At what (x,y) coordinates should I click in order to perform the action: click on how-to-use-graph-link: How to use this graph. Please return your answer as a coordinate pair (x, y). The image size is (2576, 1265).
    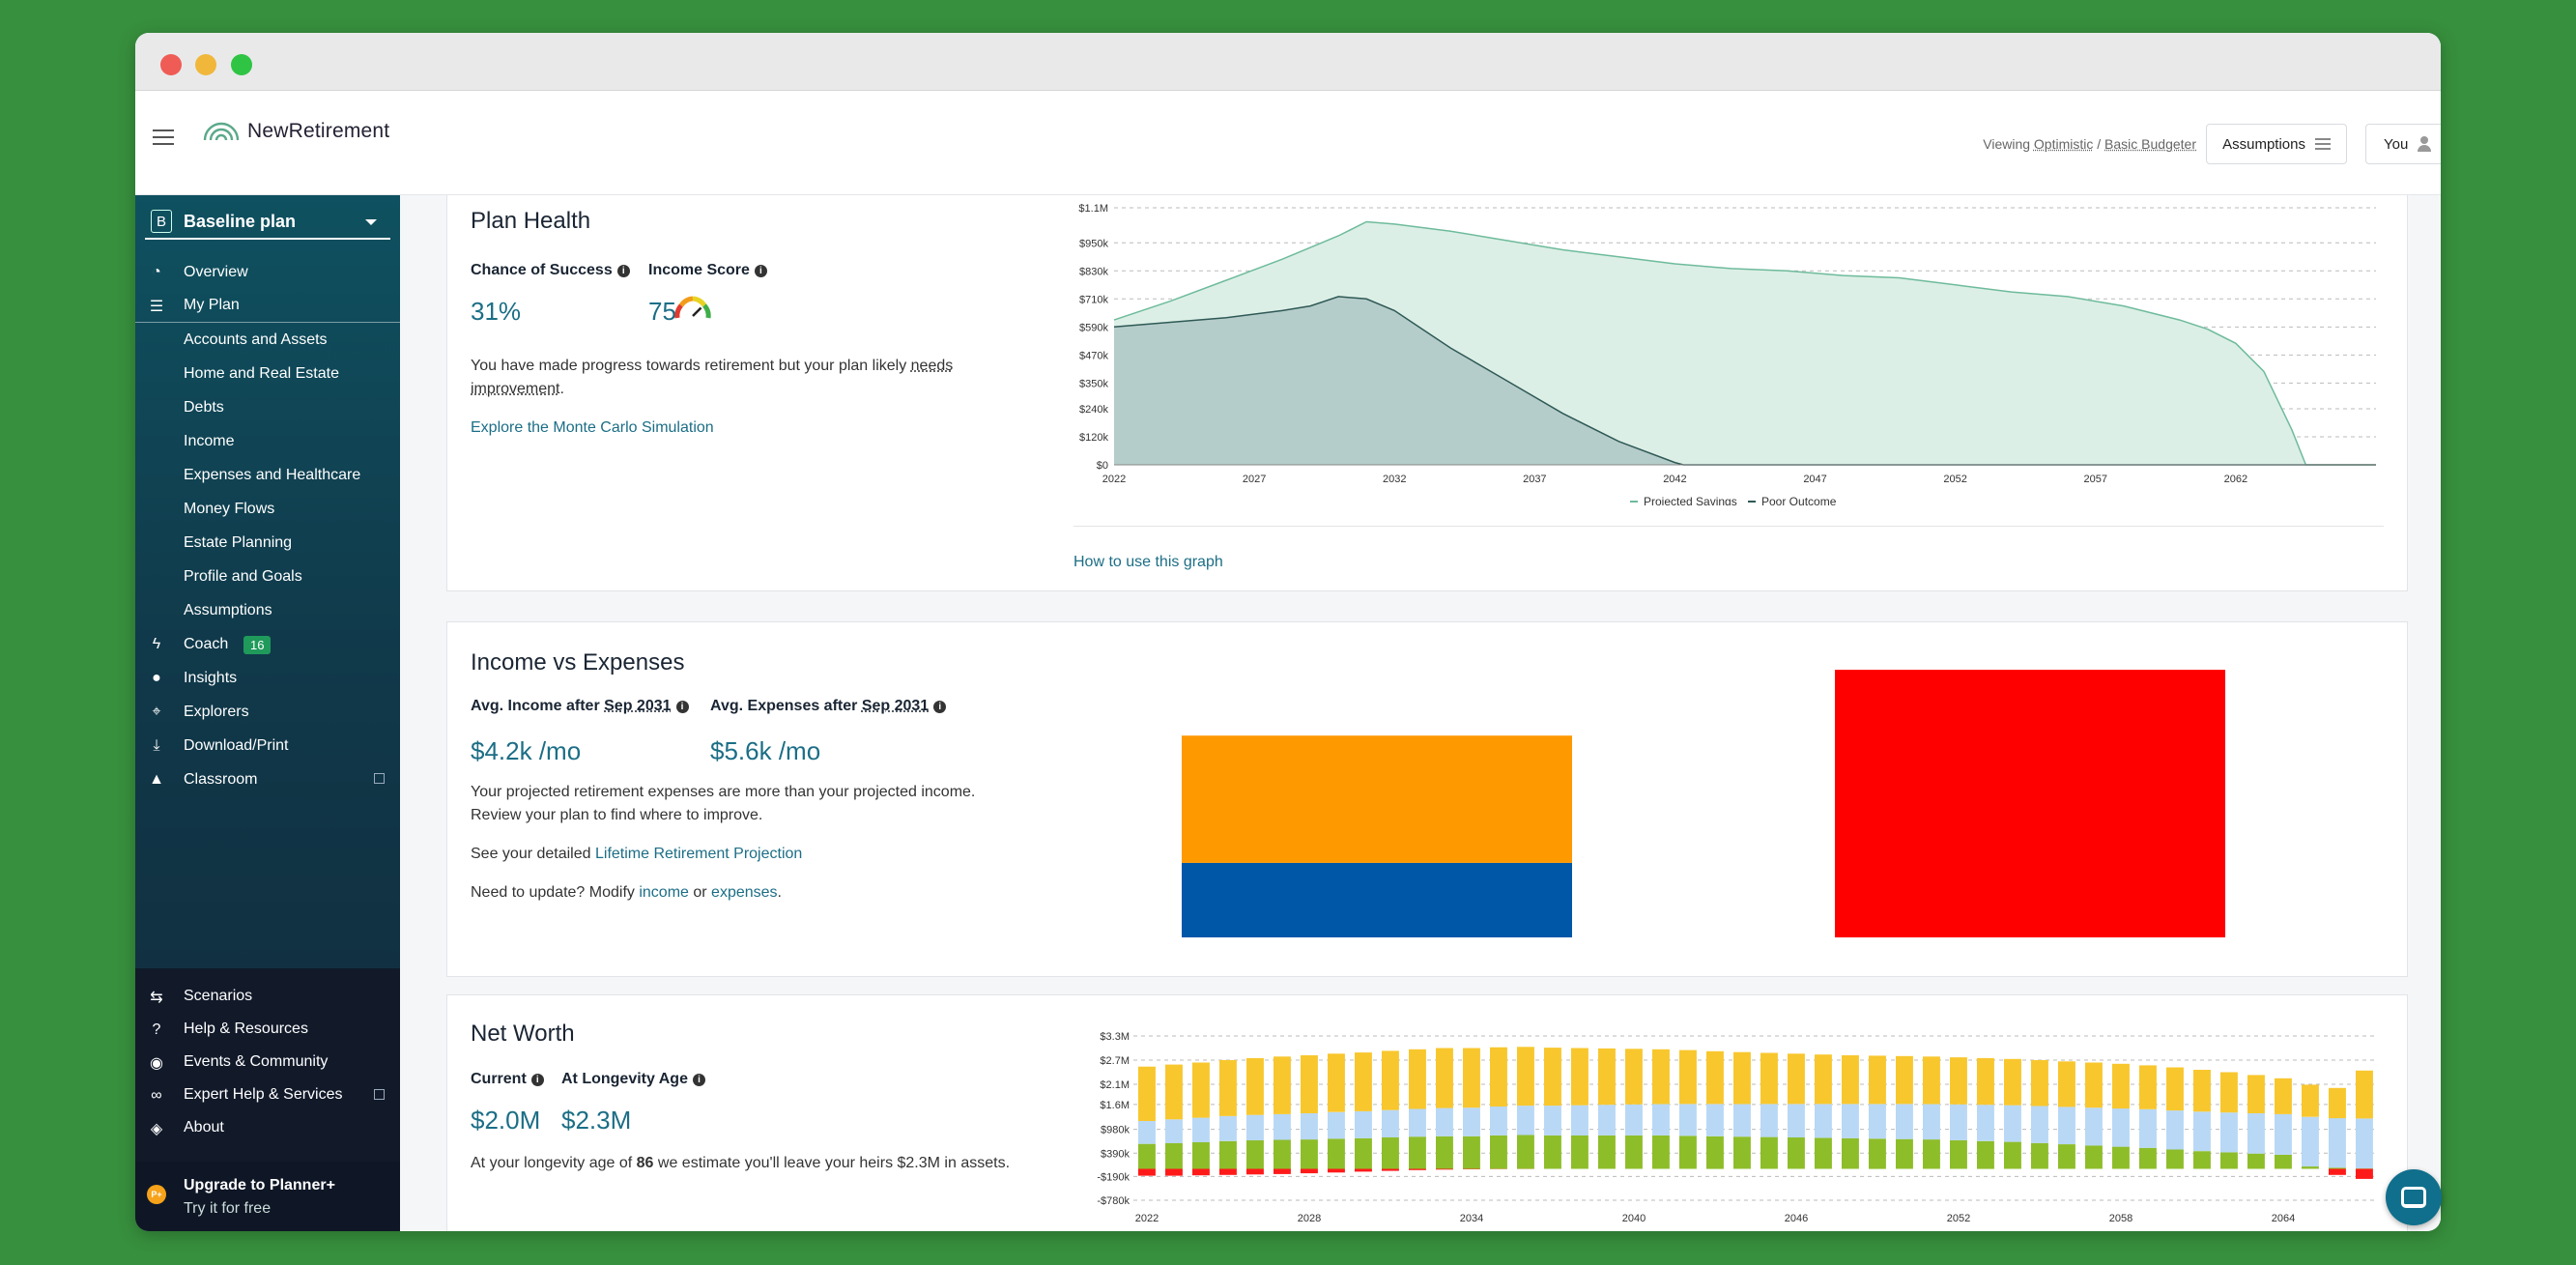
    Looking at the image, I should click on (1148, 562).